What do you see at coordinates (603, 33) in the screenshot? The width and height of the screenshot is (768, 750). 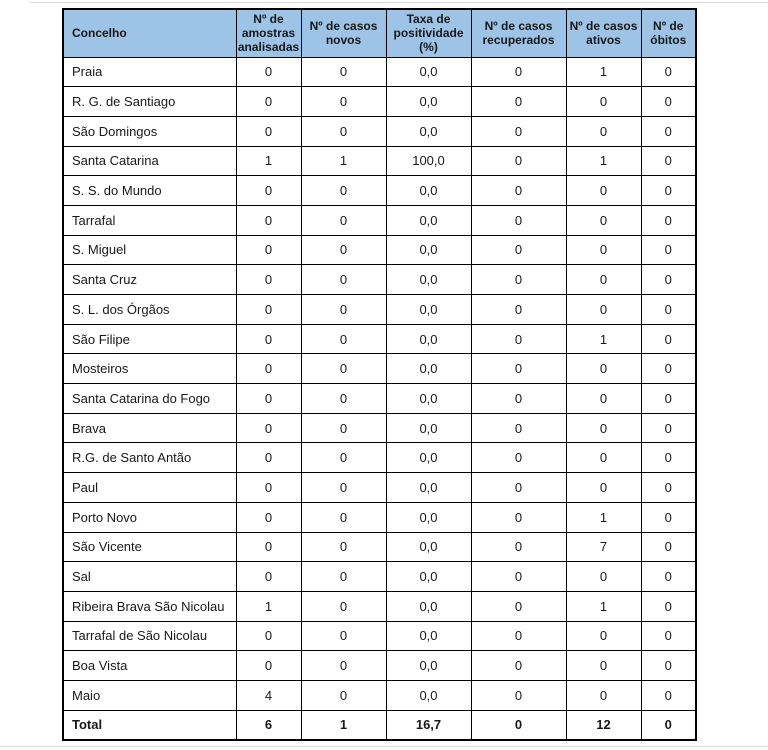 I see `column-header-ativos: Nº de casos ativos` at bounding box center [603, 33].